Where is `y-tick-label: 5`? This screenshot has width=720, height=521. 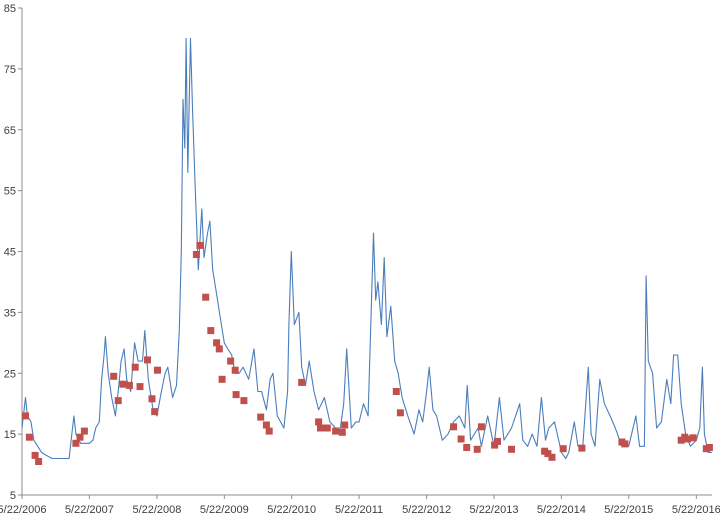 y-tick-label: 5 is located at coordinates (13, 496).